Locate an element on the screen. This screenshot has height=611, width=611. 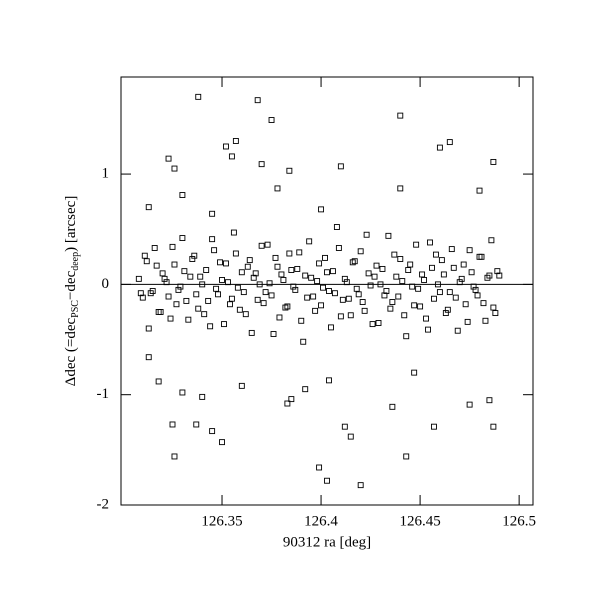
y-label-sub: PSC is located at coordinates (75, 309).